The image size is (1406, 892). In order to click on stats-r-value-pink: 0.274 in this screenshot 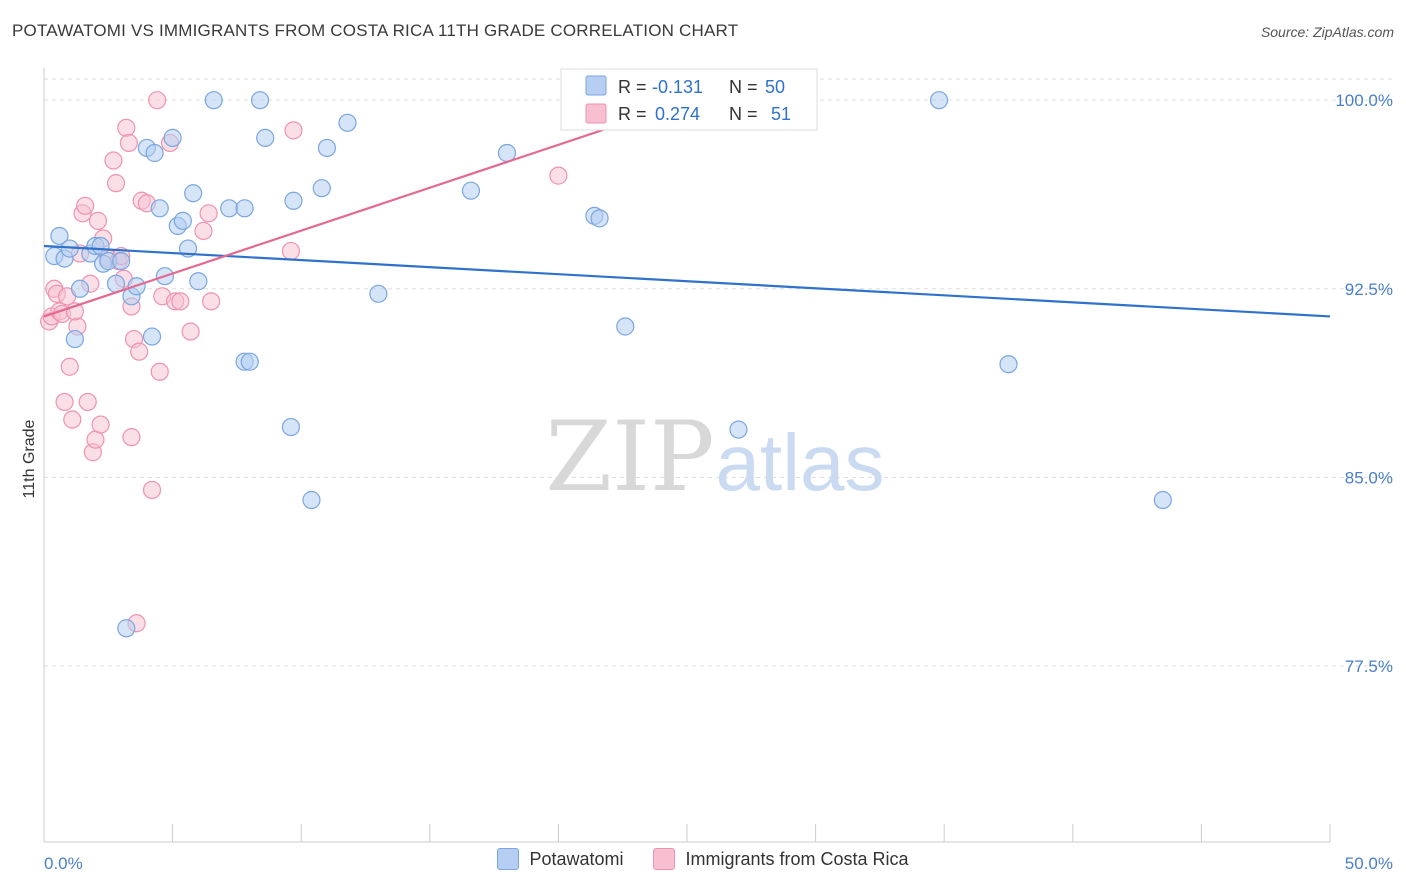, I will do `click(677, 114)`.